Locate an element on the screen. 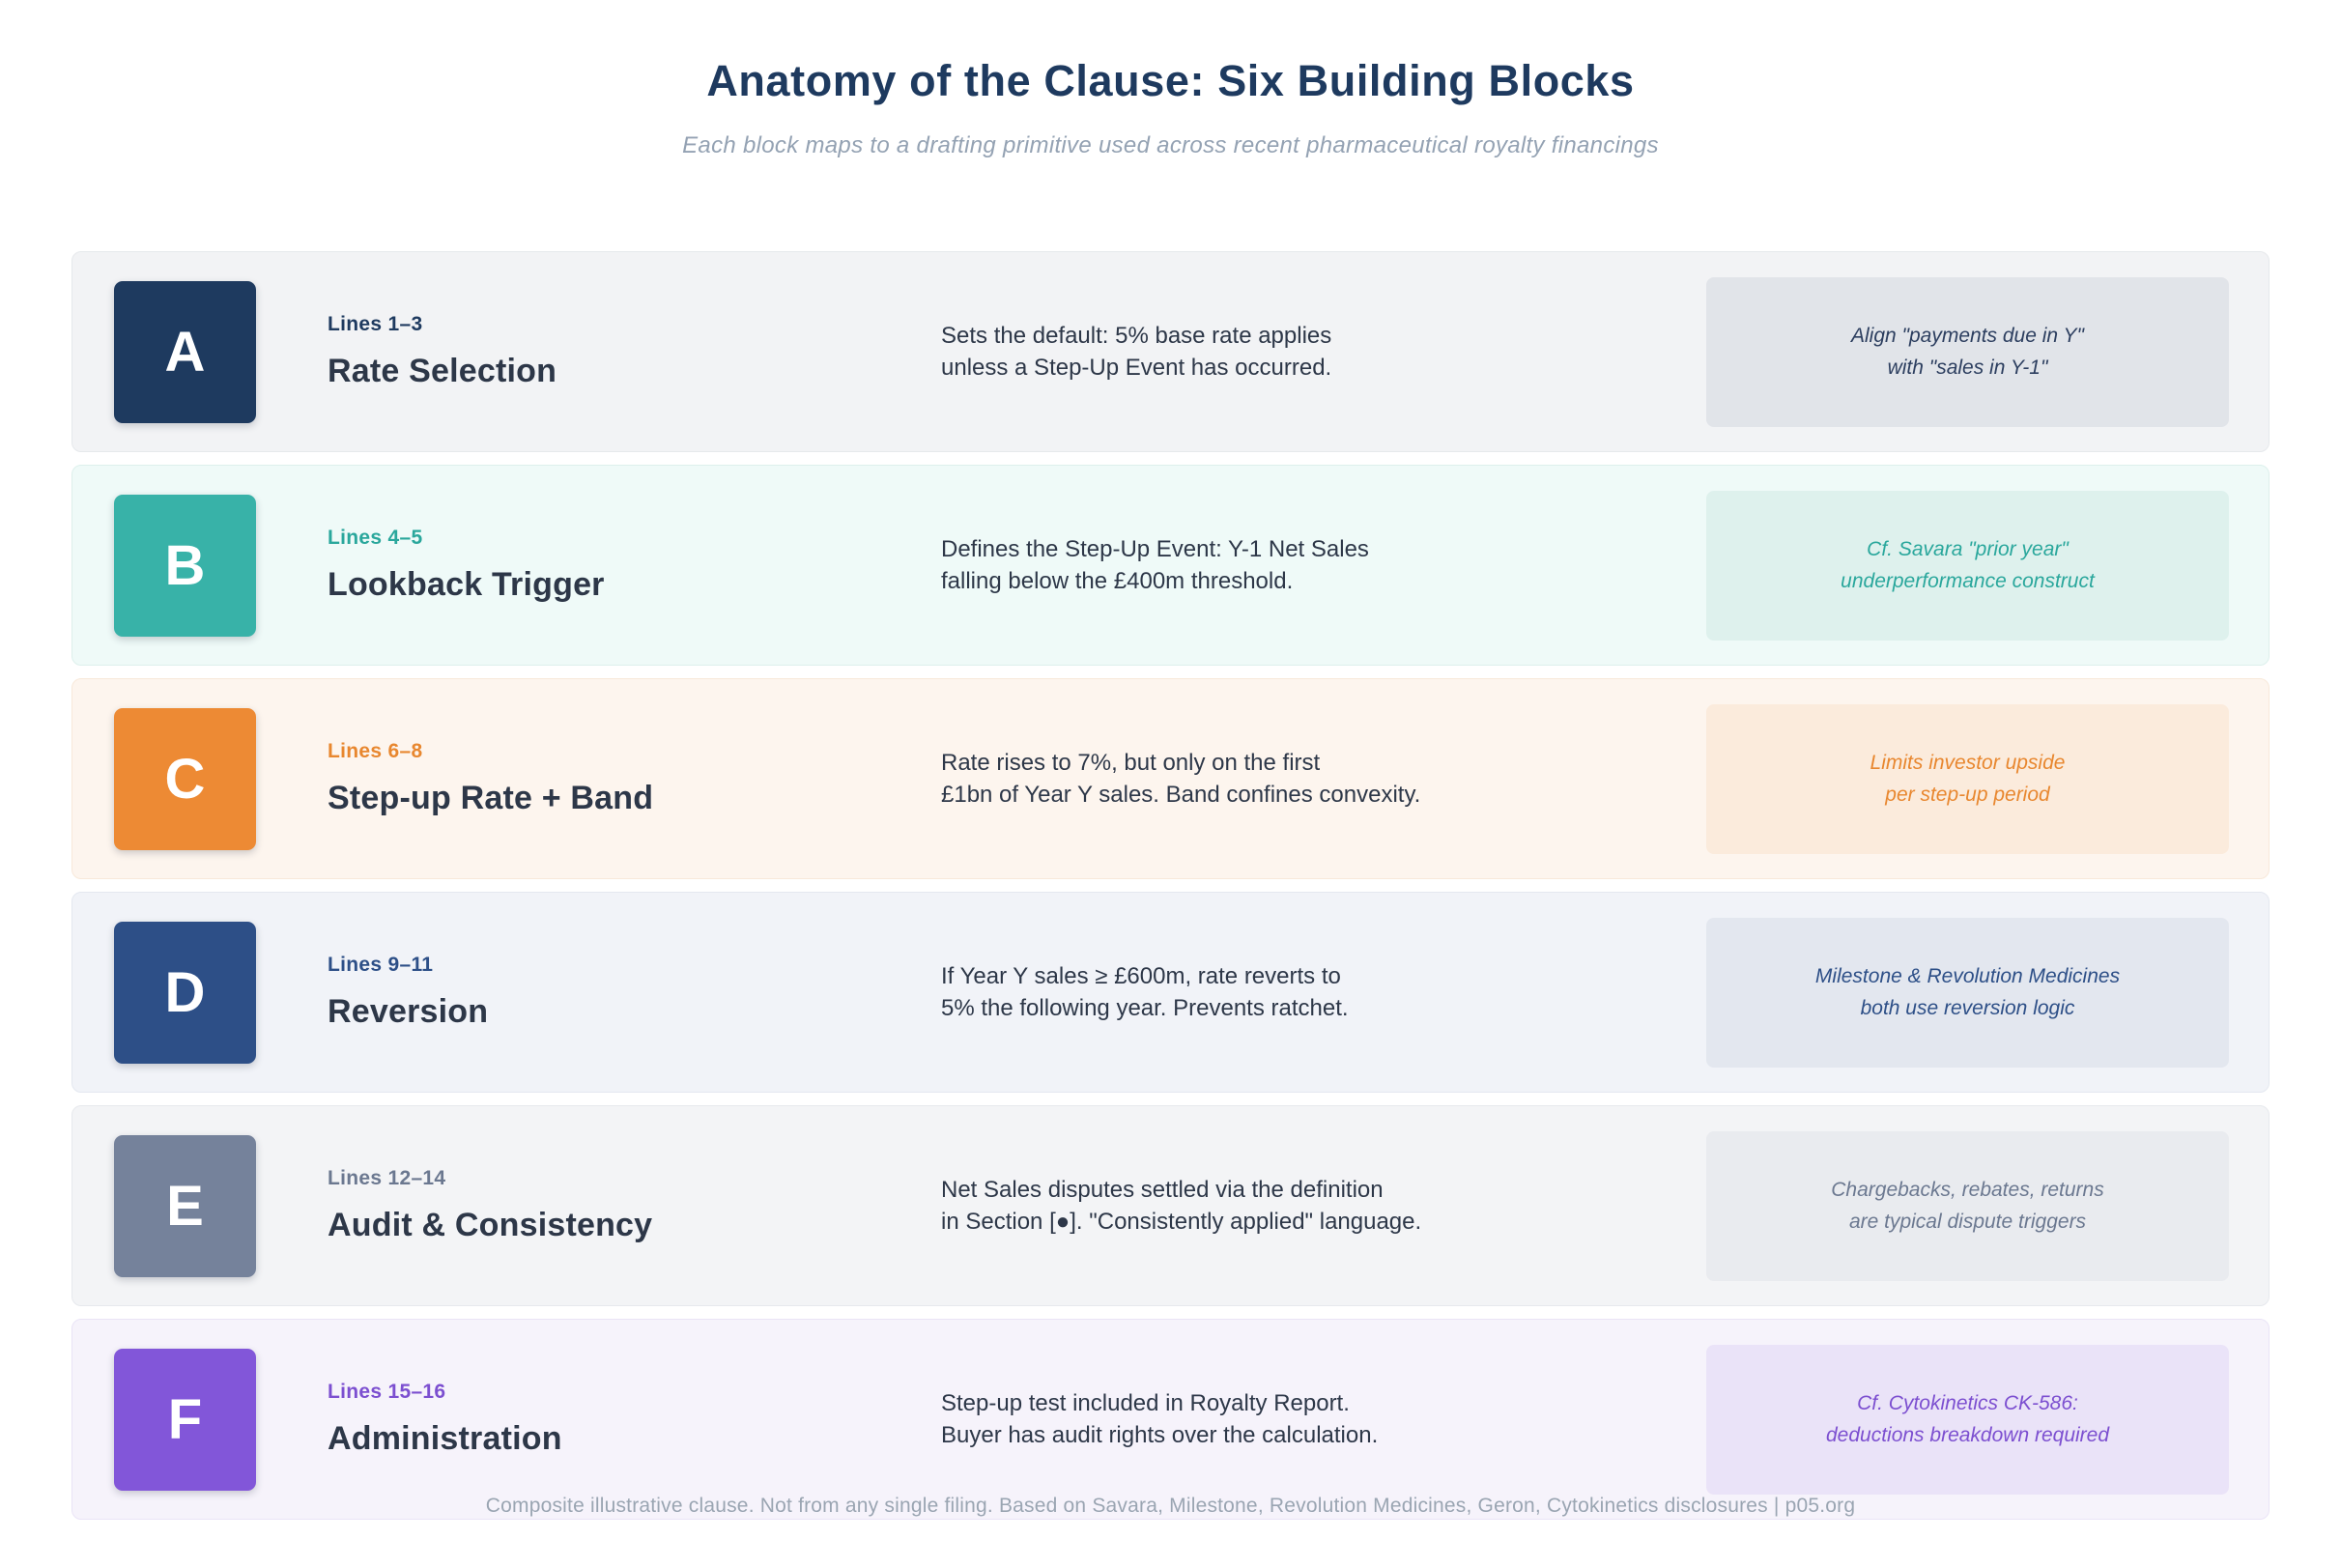  letter-cell: F is located at coordinates (221, 1419).